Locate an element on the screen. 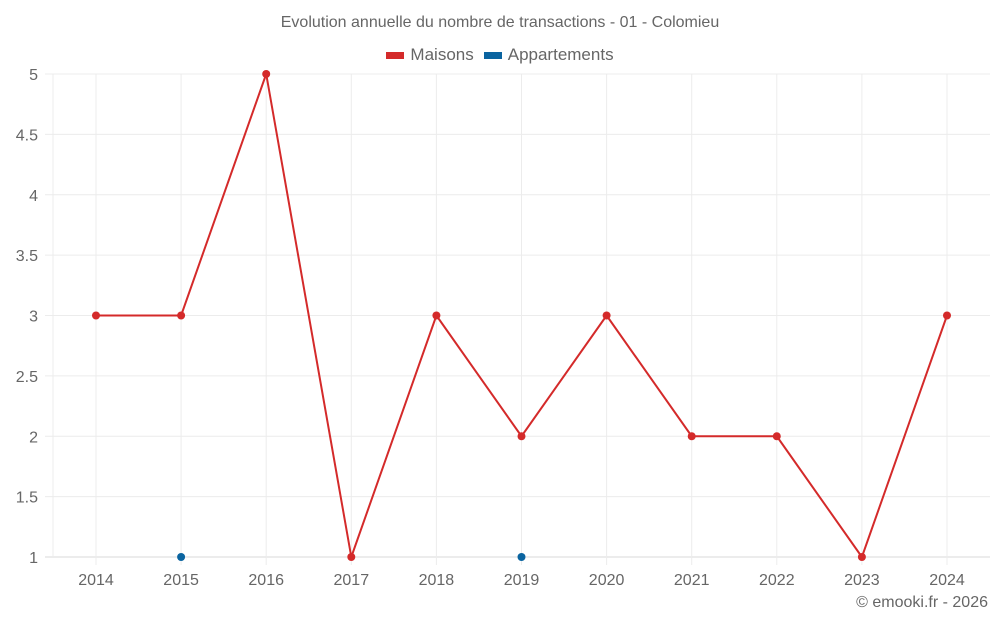 The width and height of the screenshot is (1000, 625). y-tick-label: 1.5 is located at coordinates (27, 498).